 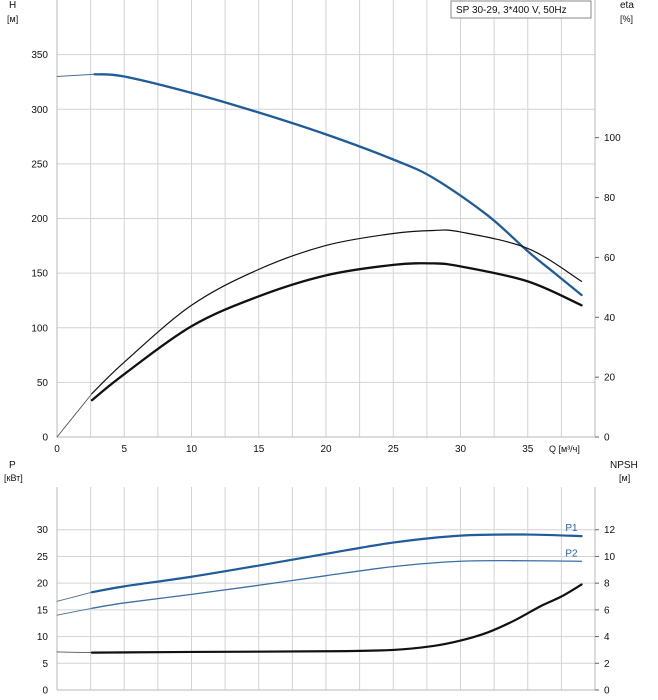 I want to click on chart1-ytick-label: 150, so click(x=39, y=274).